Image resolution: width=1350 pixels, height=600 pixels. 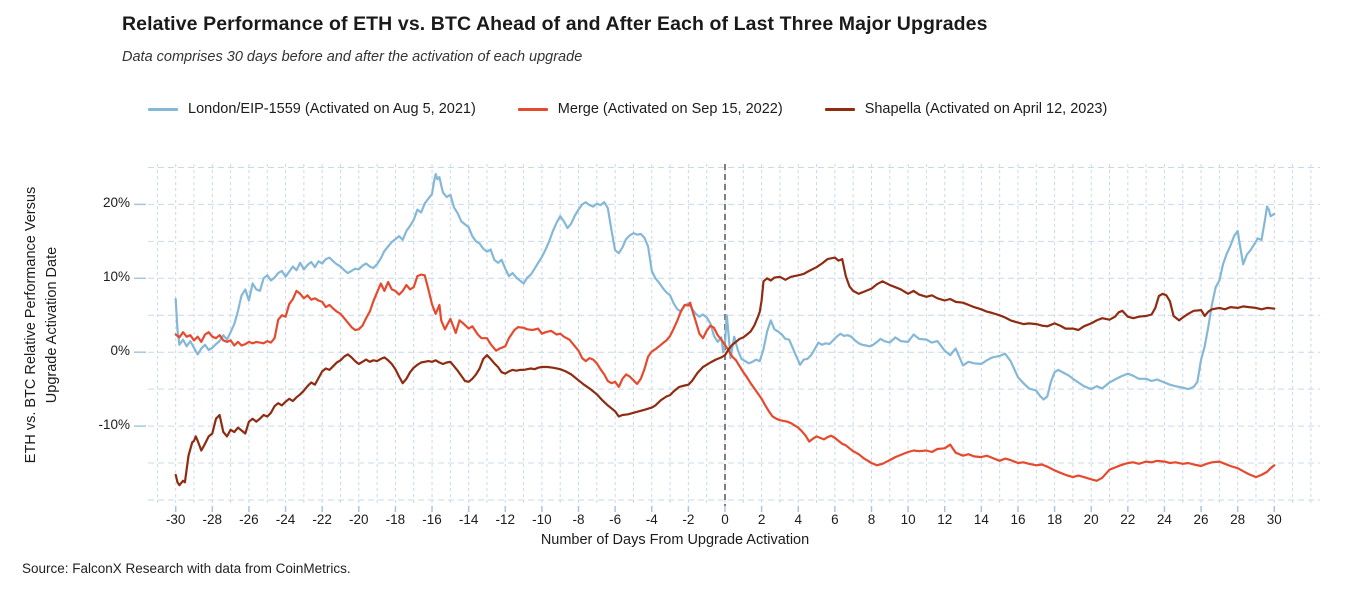 What do you see at coordinates (688, 519) in the screenshot?
I see `x-tick-label: -2` at bounding box center [688, 519].